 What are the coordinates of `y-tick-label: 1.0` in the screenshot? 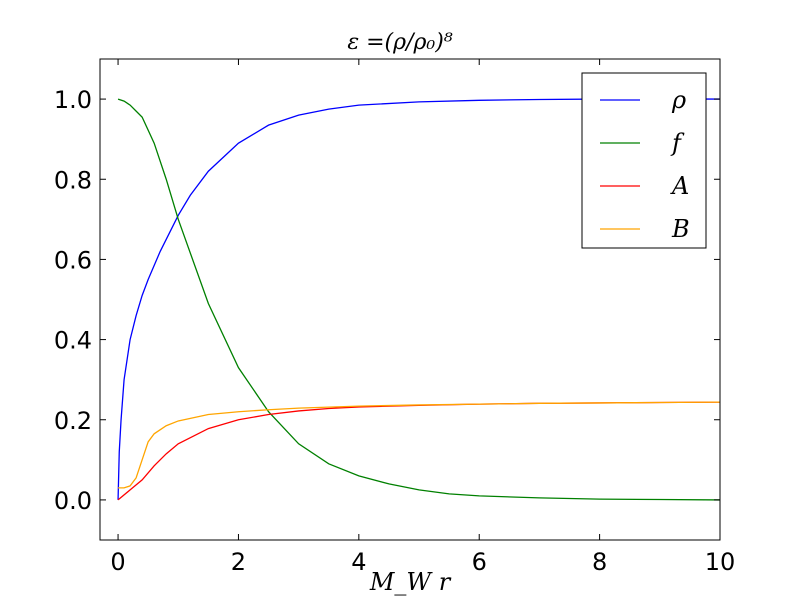 It's located at (73, 100).